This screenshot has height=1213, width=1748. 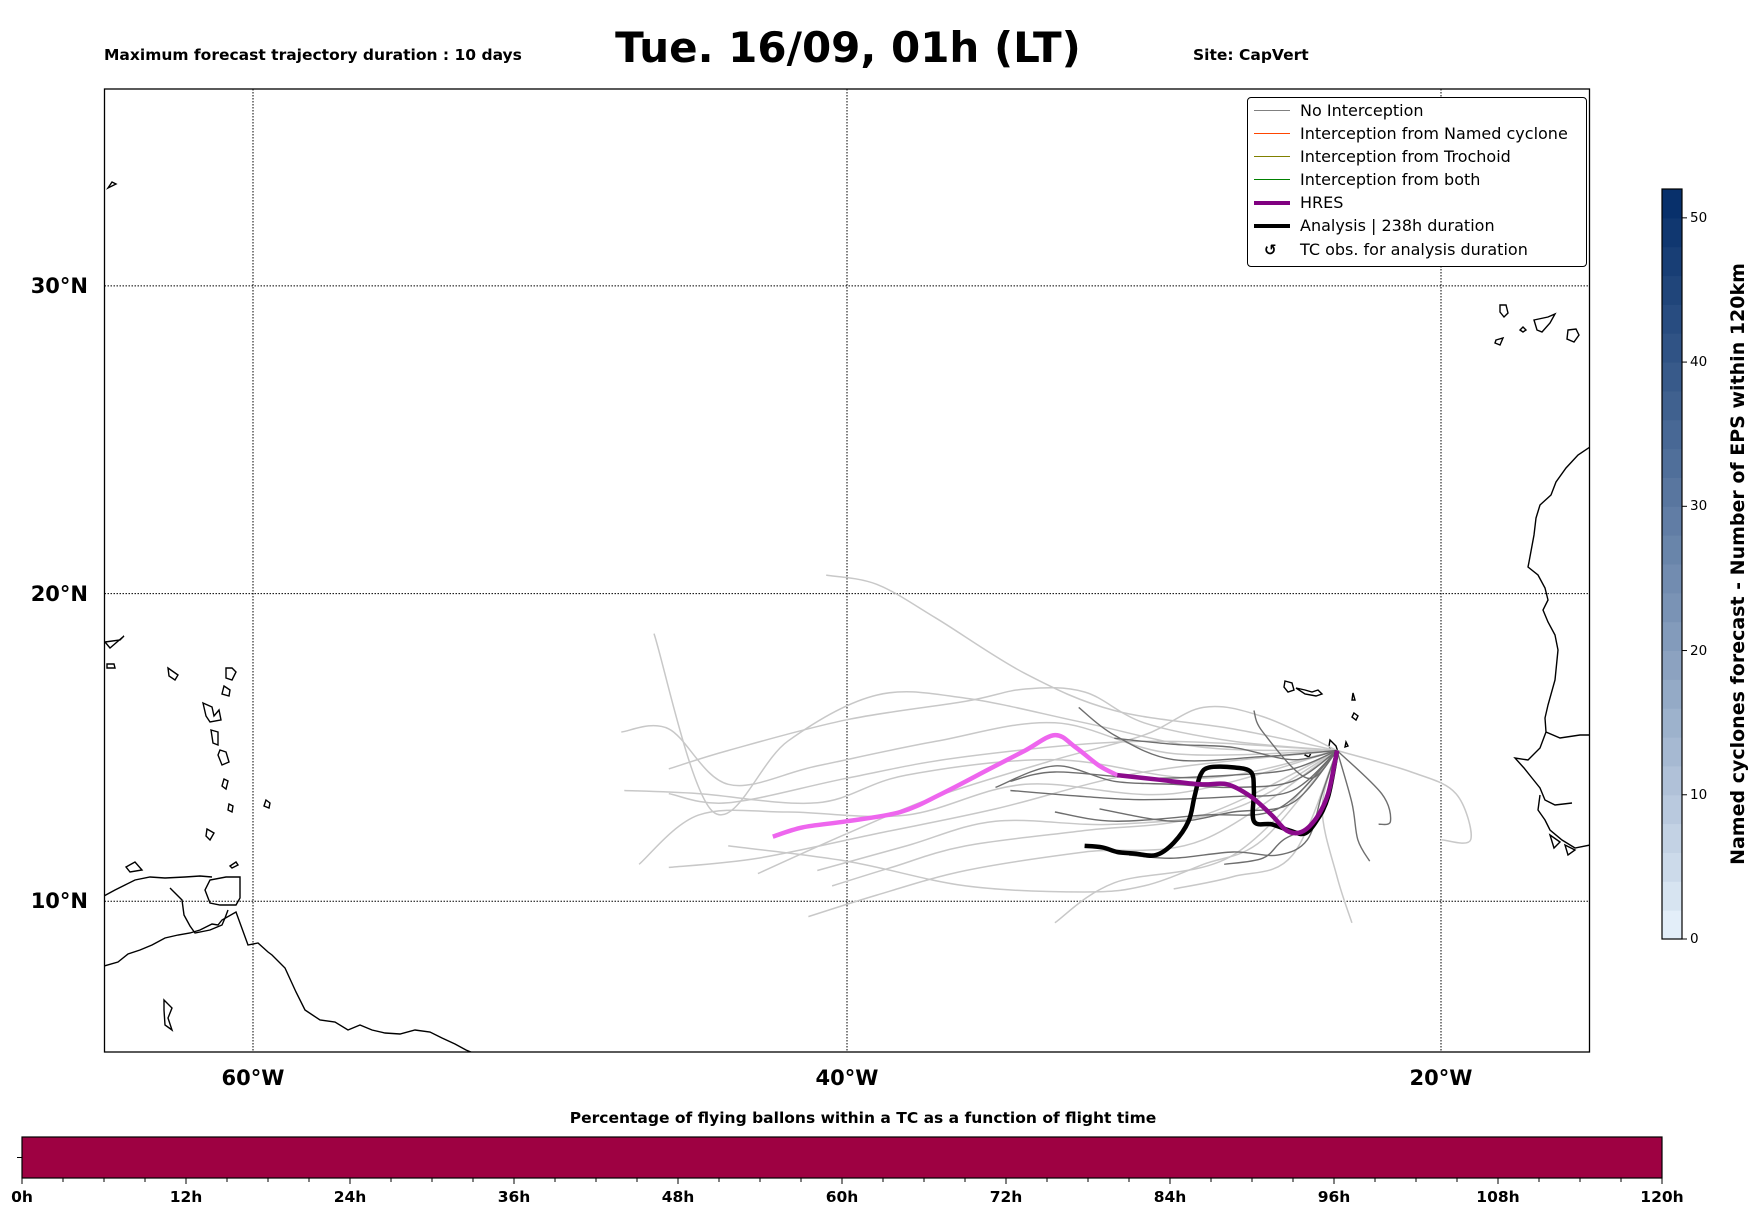 I want to click on legend-line-olive, so click(x=1272, y=156).